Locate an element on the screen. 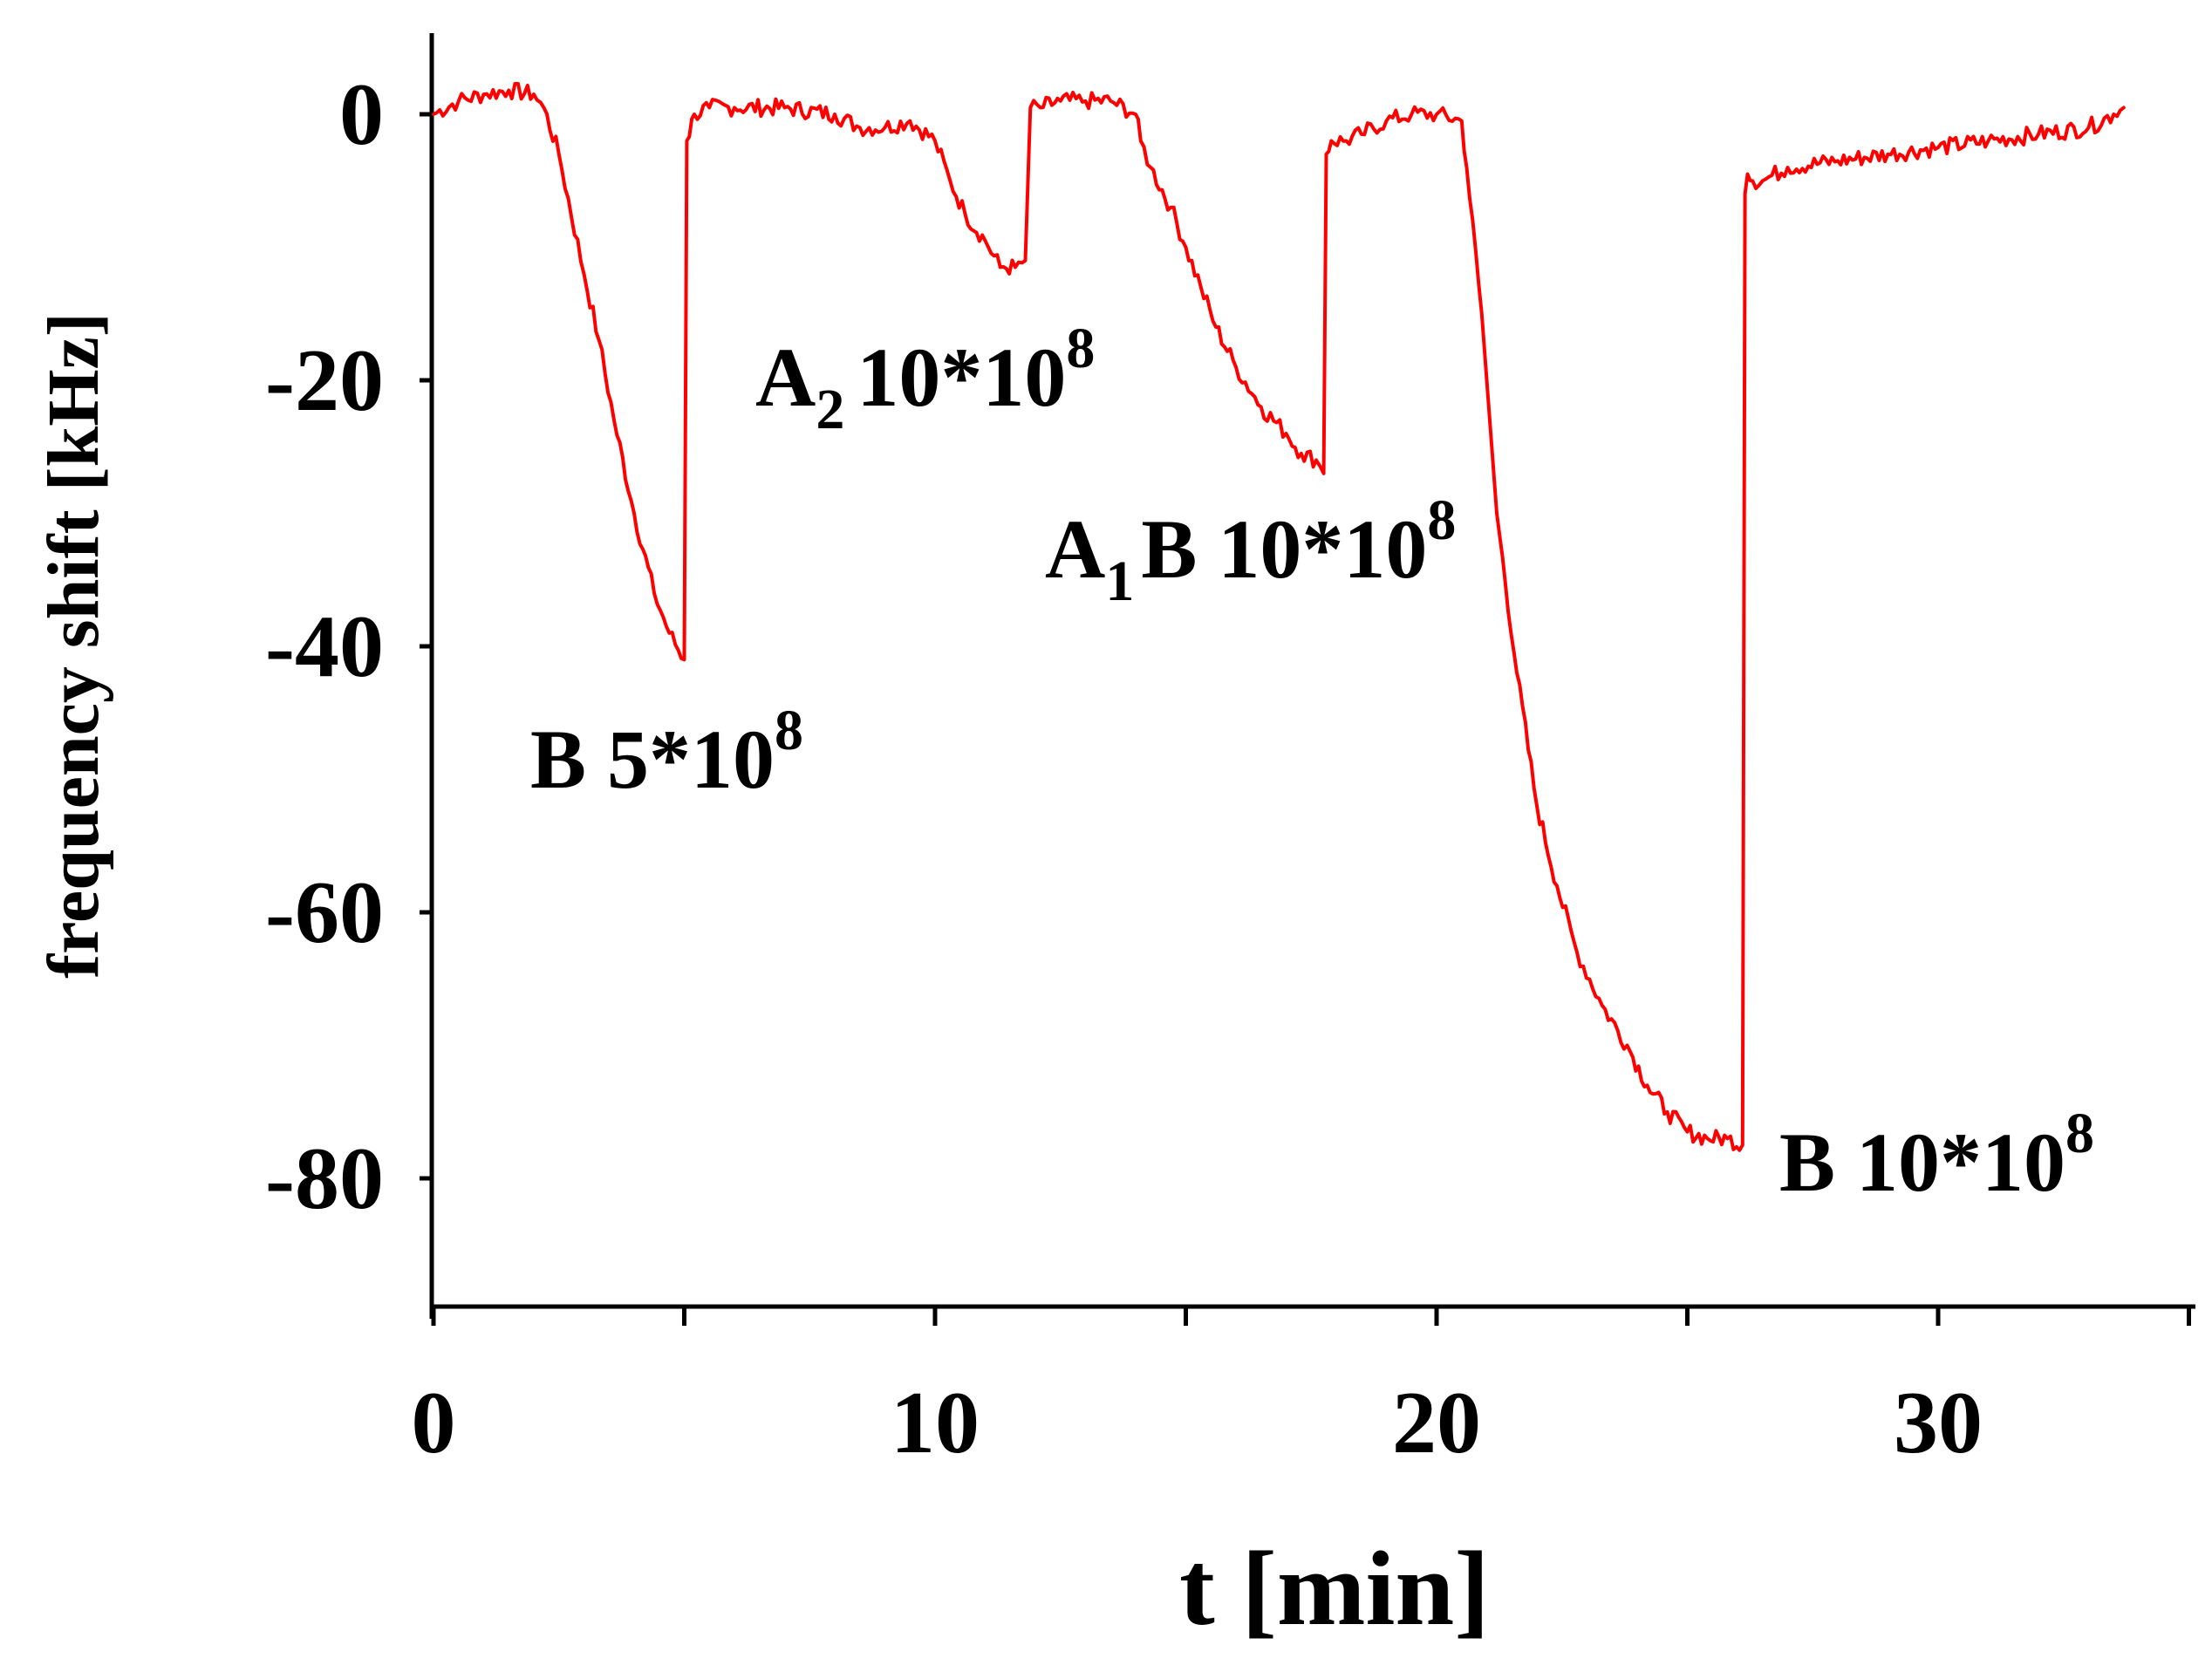 Image resolution: width=2212 pixels, height=1679 pixels. annotation-a2-10e8: A2 10*108 is located at coordinates (925, 379).